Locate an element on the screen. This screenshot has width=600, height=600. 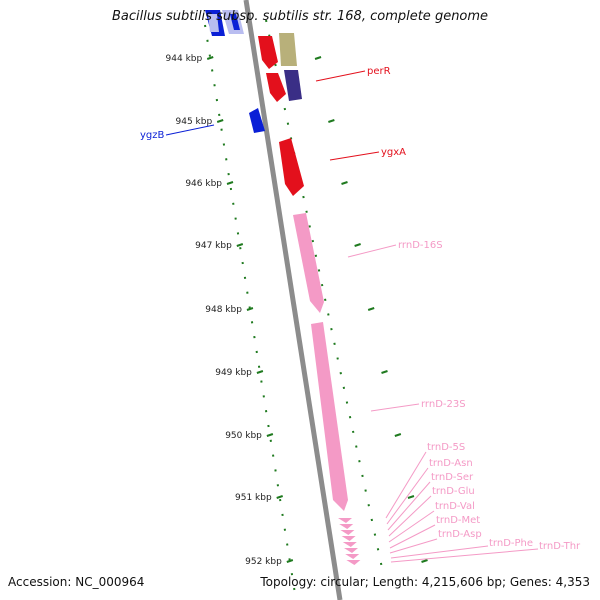
gene-label-trnd-asp: trnD-Asp is located at coordinates (460, 534).